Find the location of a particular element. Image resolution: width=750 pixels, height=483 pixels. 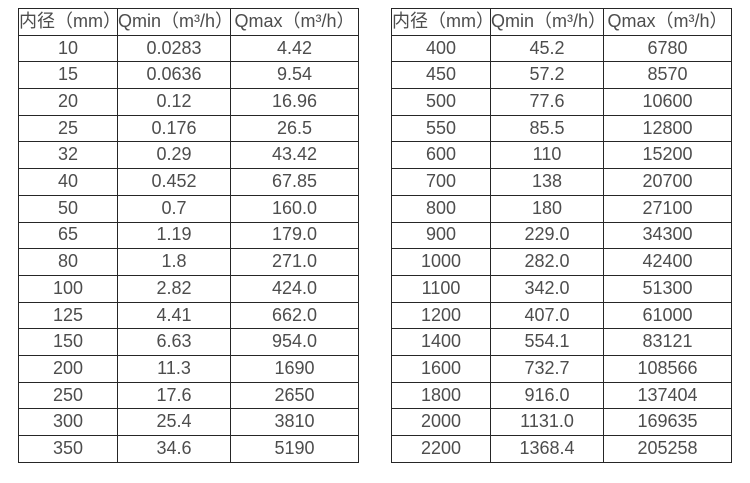

table-row: 1600 732.7 108566 is located at coordinates (561, 368).